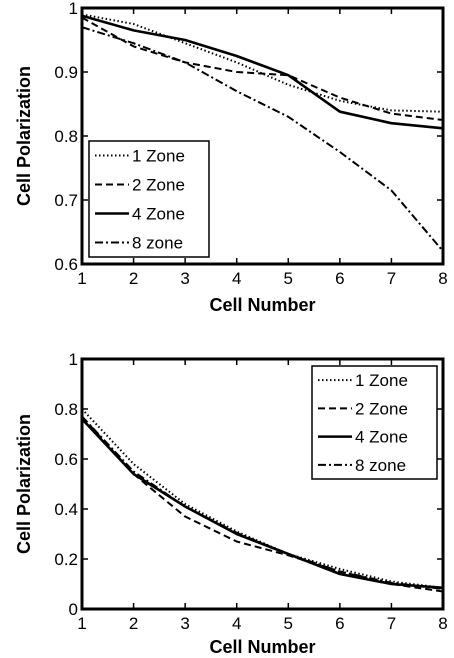  I want to click on series-line-2-zone, so click(262, 68).